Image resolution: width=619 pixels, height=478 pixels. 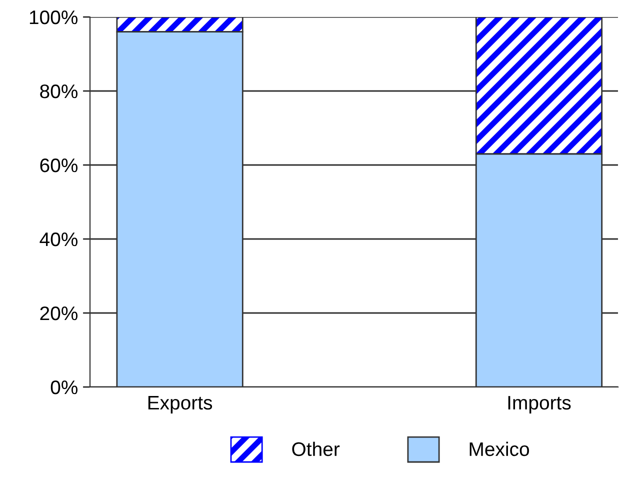 What do you see at coordinates (54, 17) in the screenshot?
I see `y-tick-label: 100%` at bounding box center [54, 17].